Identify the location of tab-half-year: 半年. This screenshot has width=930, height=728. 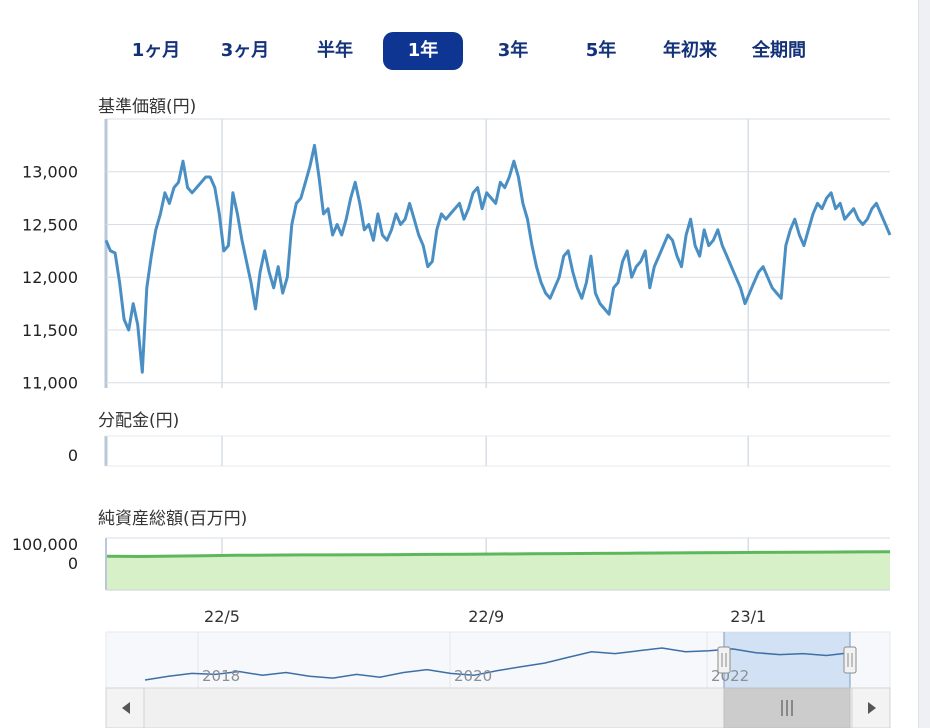
(335, 50).